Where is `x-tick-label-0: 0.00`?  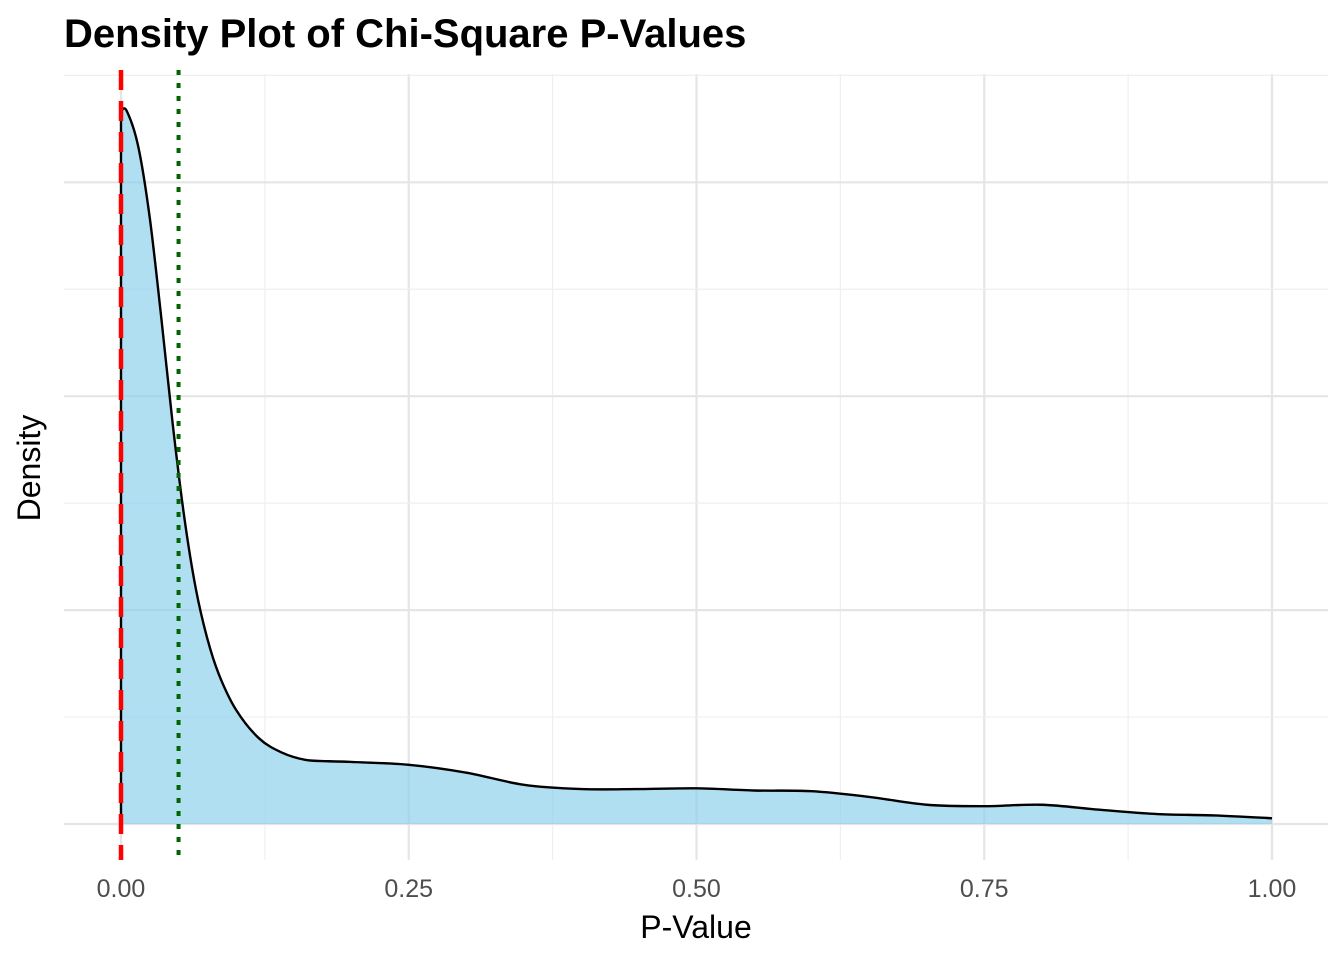
x-tick-label-0: 0.00 is located at coordinates (121, 889).